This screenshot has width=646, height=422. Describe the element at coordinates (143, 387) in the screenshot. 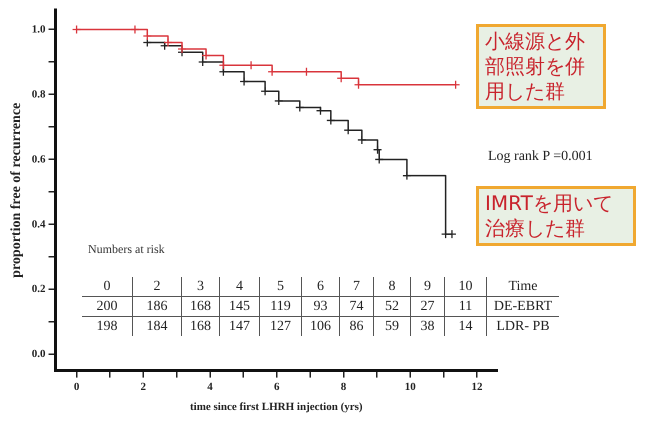

I see `x-tick-label: 2` at that location.